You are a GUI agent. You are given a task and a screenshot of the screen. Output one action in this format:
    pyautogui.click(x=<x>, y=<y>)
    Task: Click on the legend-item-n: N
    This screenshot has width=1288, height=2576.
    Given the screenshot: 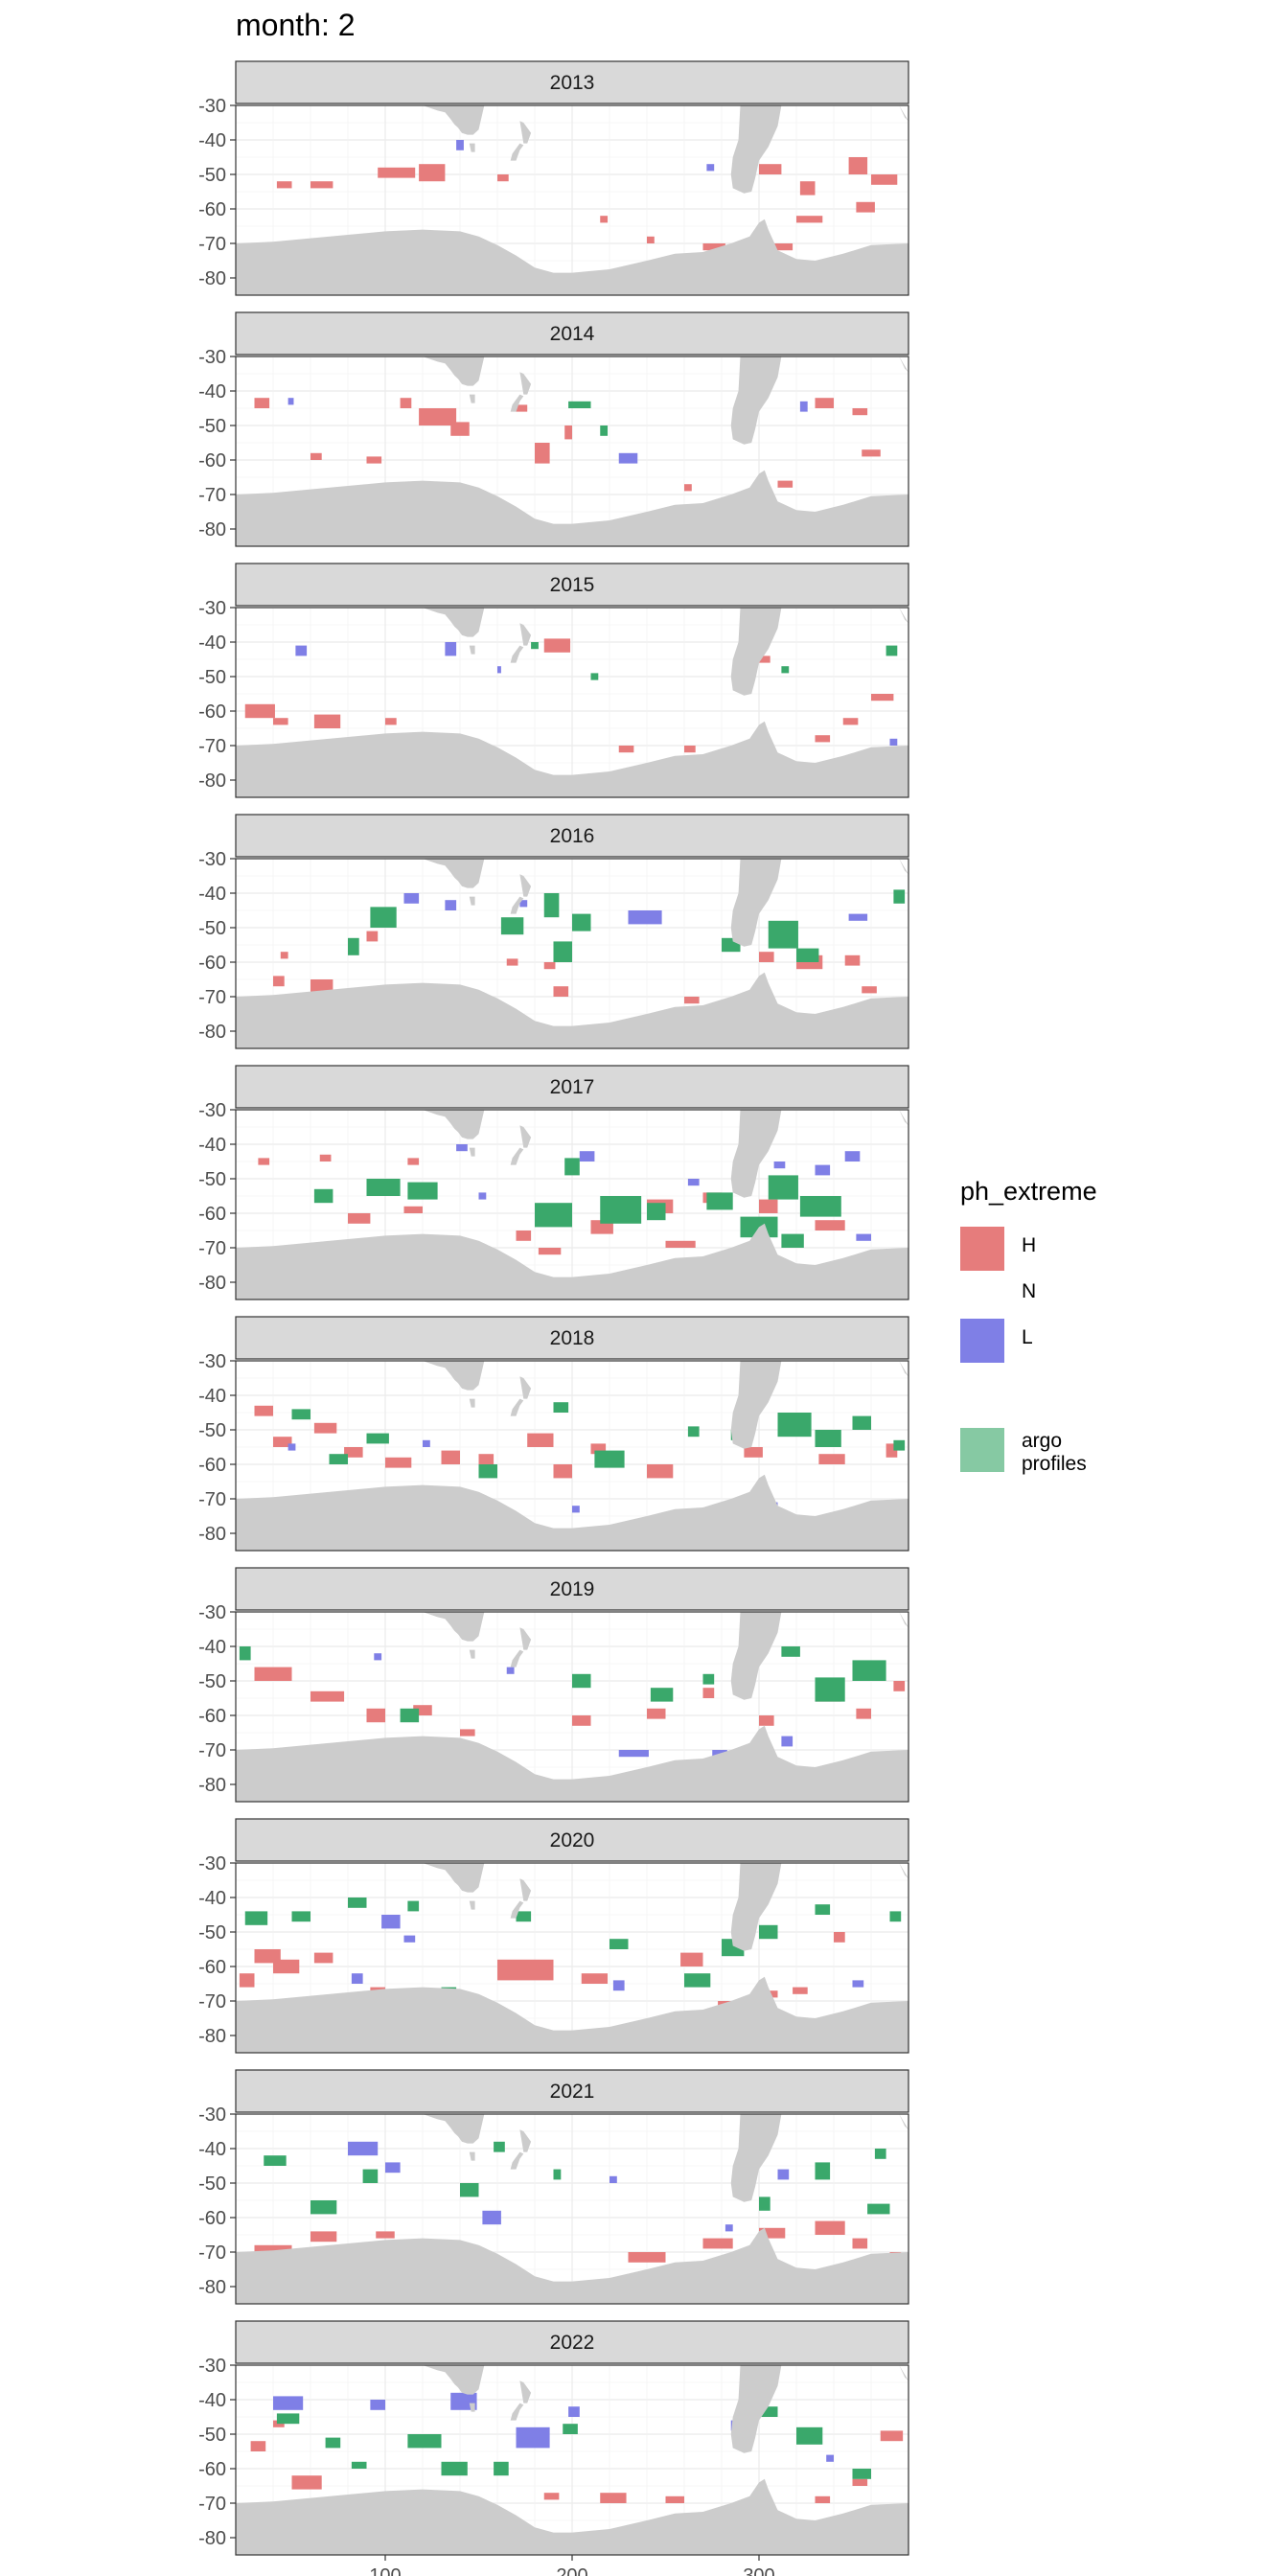 What is the action you would take?
    pyautogui.click(x=1094, y=1296)
    